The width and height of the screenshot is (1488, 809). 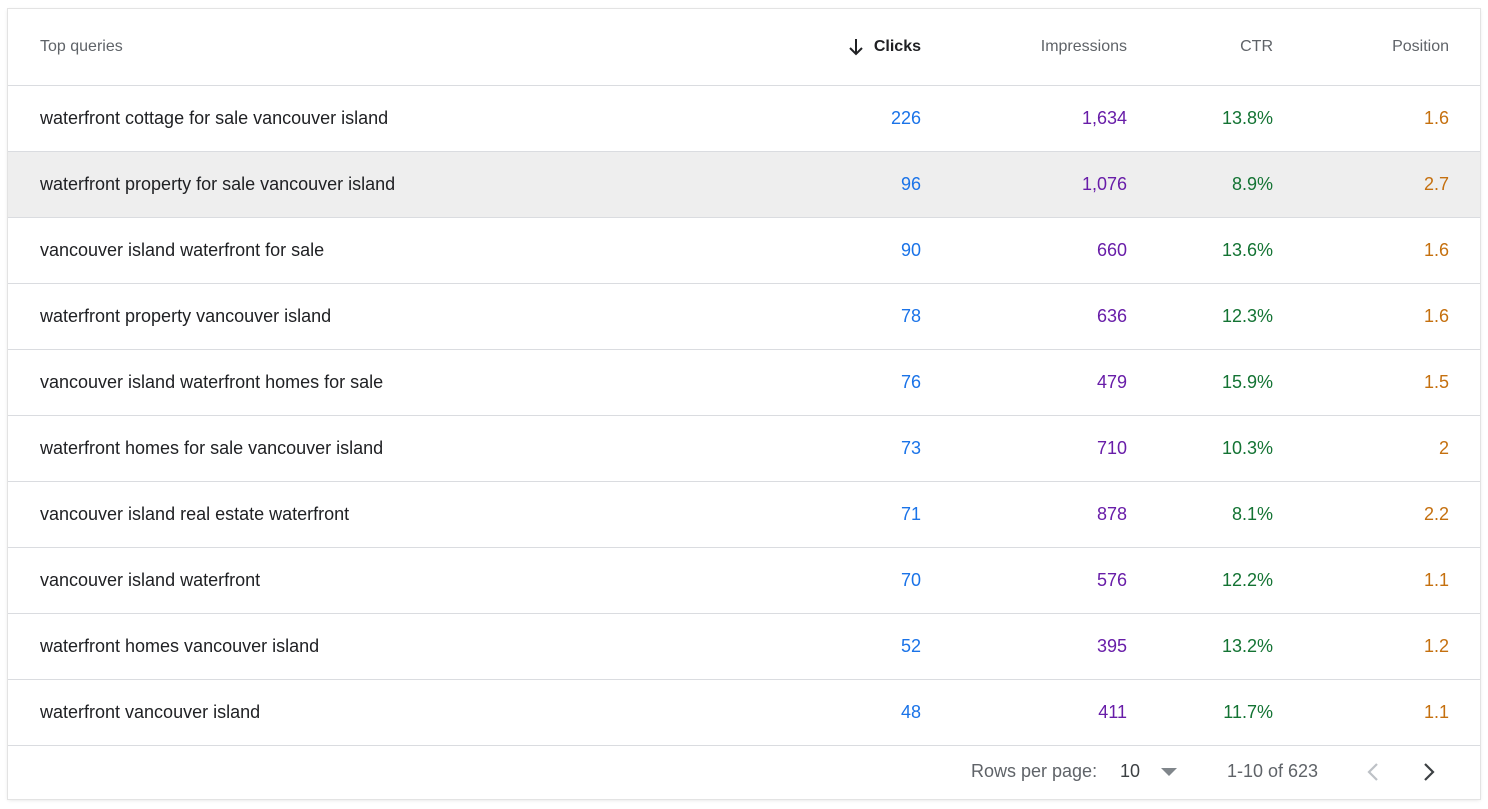 I want to click on chevron-right-icon, so click(x=1429, y=771).